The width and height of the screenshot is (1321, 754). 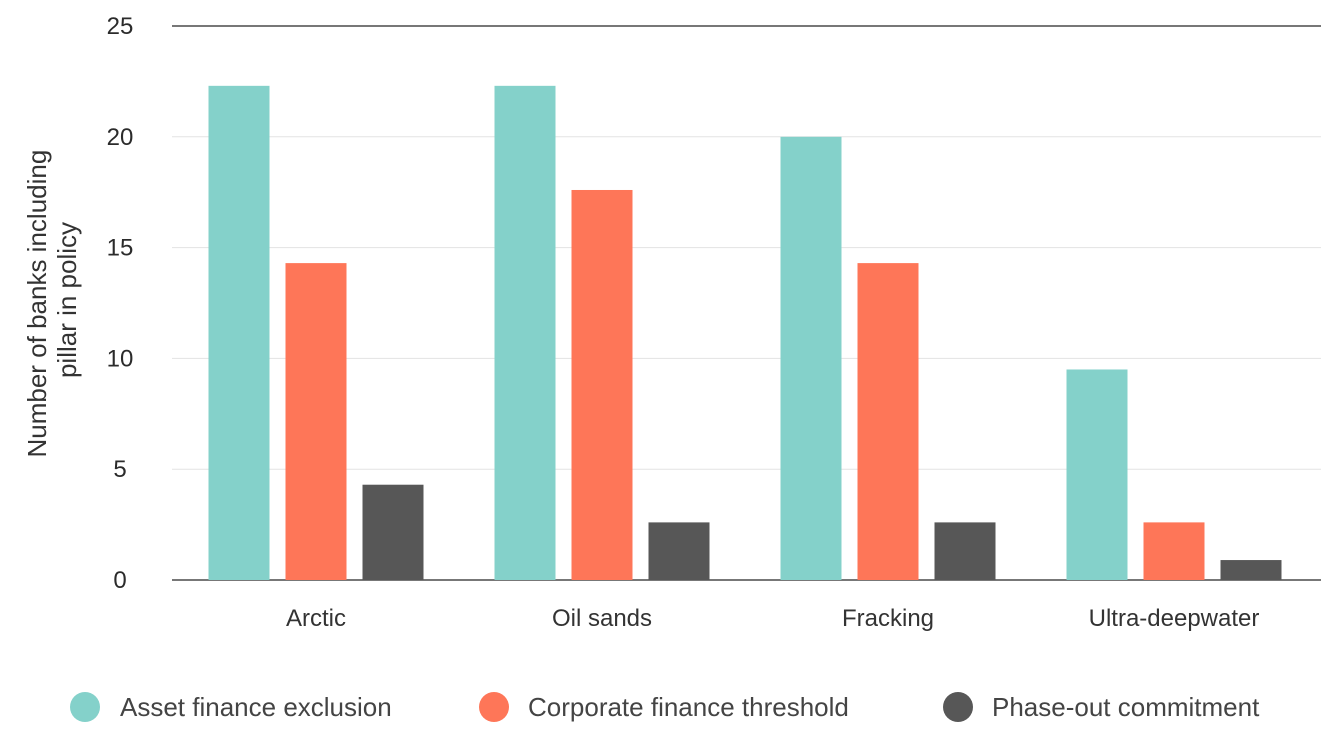 What do you see at coordinates (688, 707) in the screenshot?
I see `legend-label: Corporate finance threshold` at bounding box center [688, 707].